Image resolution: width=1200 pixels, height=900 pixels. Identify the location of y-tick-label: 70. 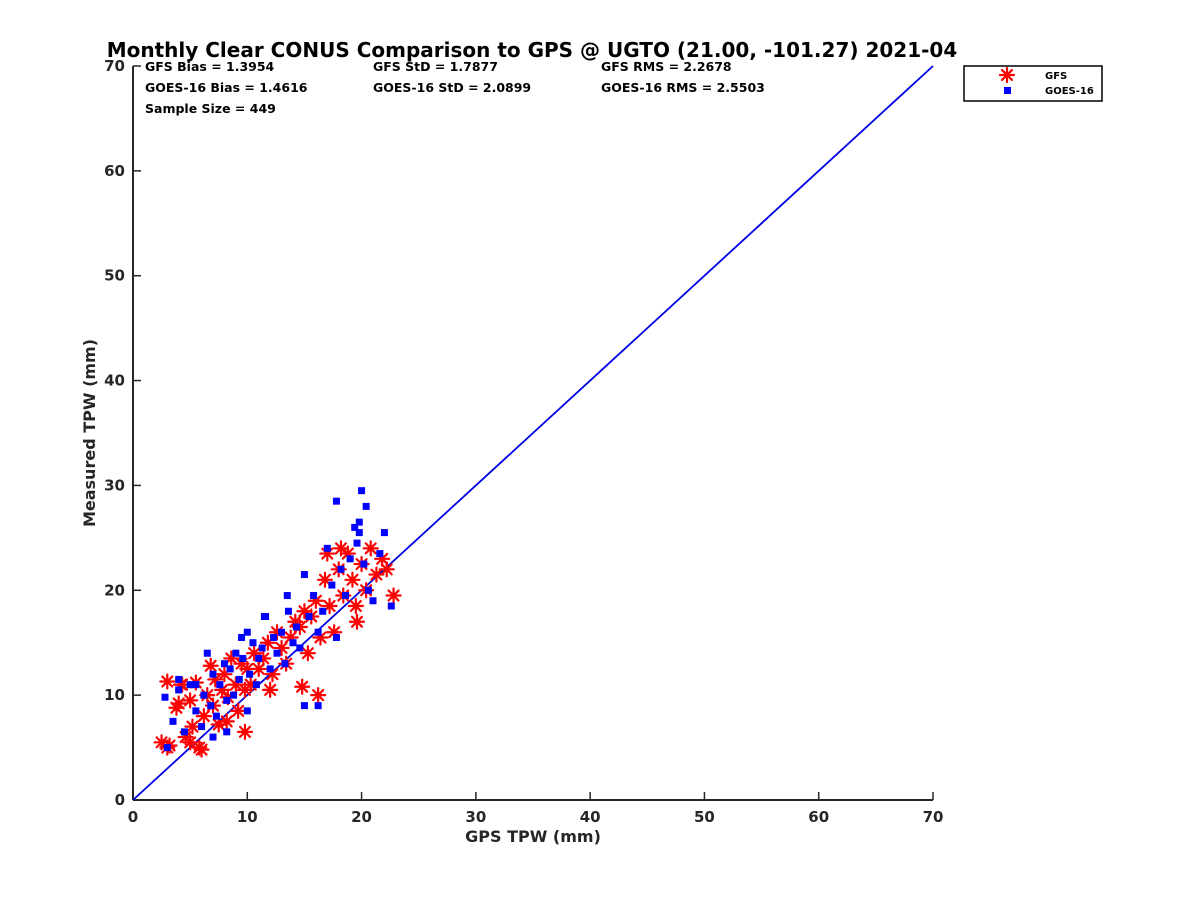
(114, 66).